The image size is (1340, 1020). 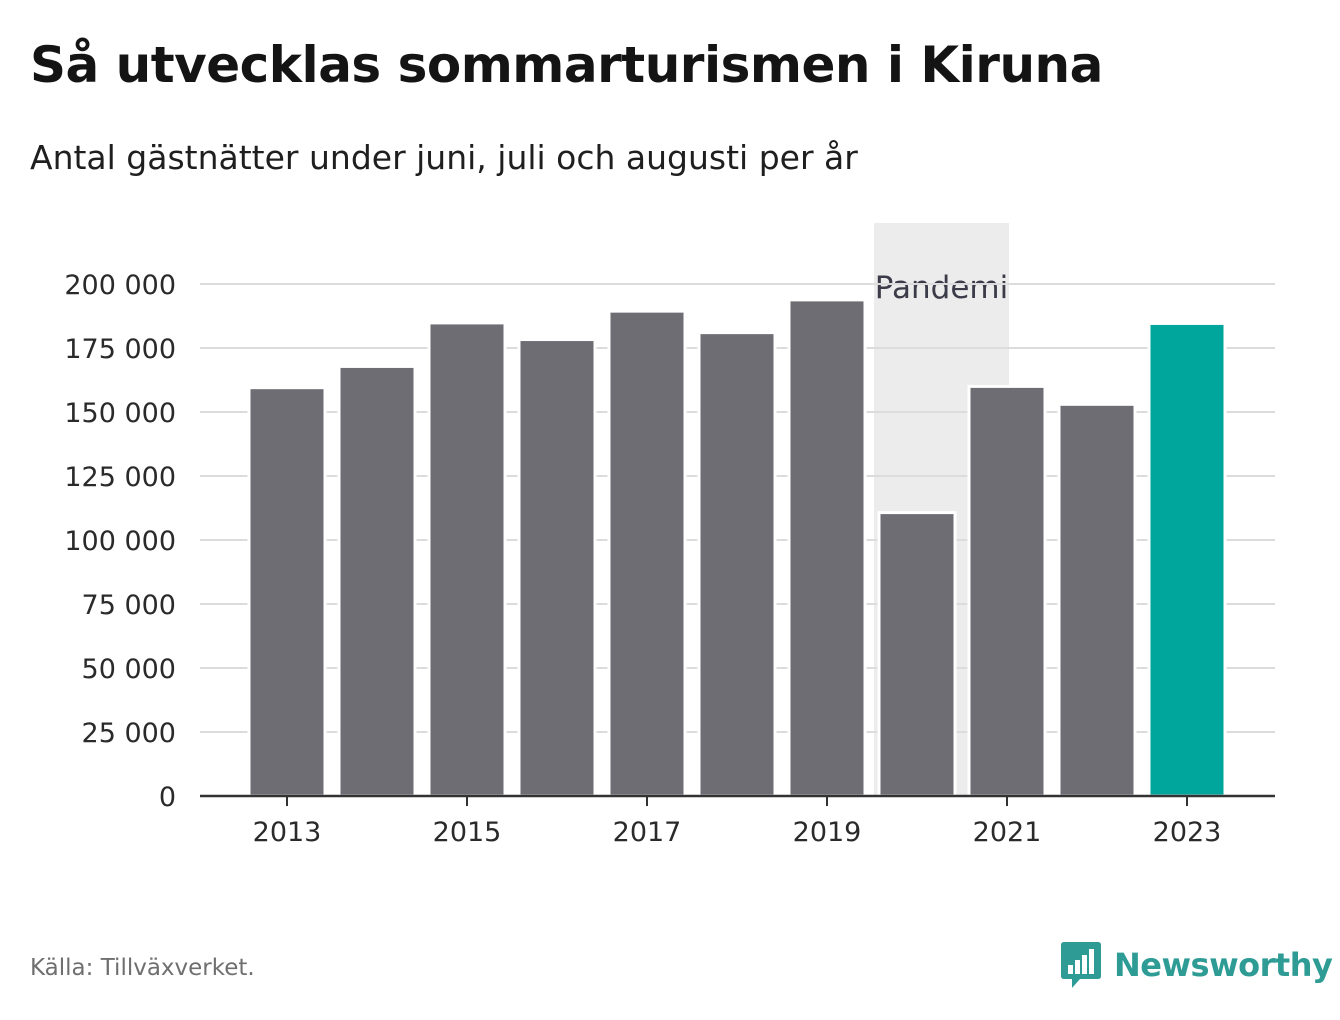 I want to click on y-tick-label: 175 000, so click(x=120, y=349).